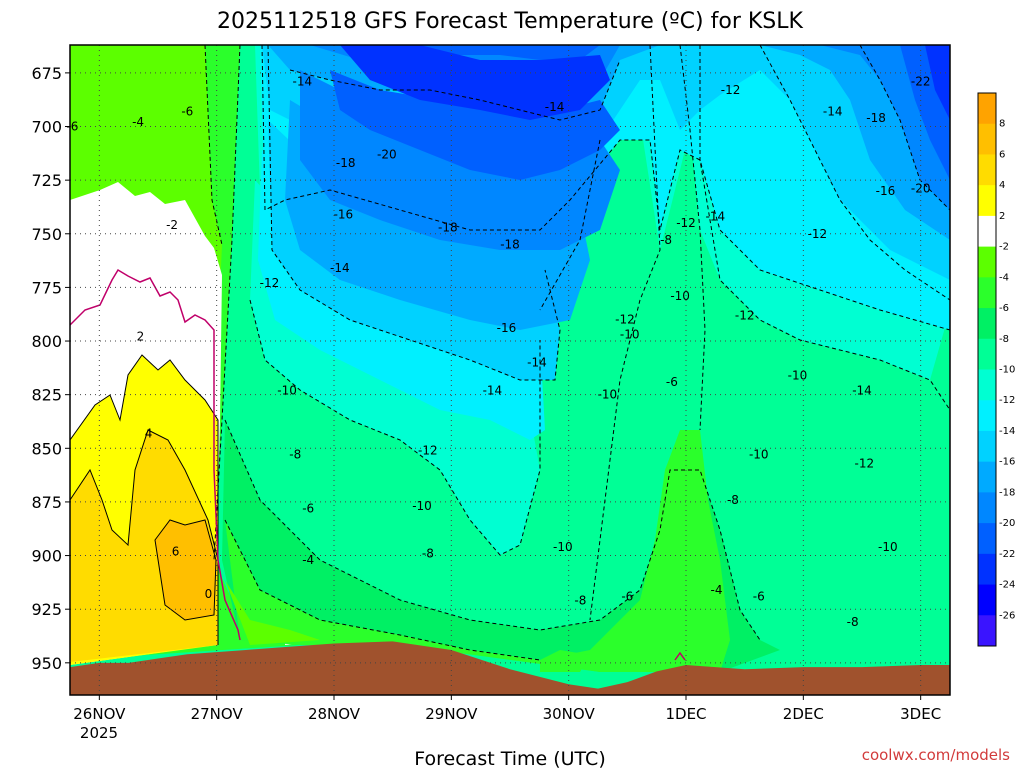 The height and width of the screenshot is (768, 1024). What do you see at coordinates (340, 268) in the screenshot?
I see `contour-label-14: -14` at bounding box center [340, 268].